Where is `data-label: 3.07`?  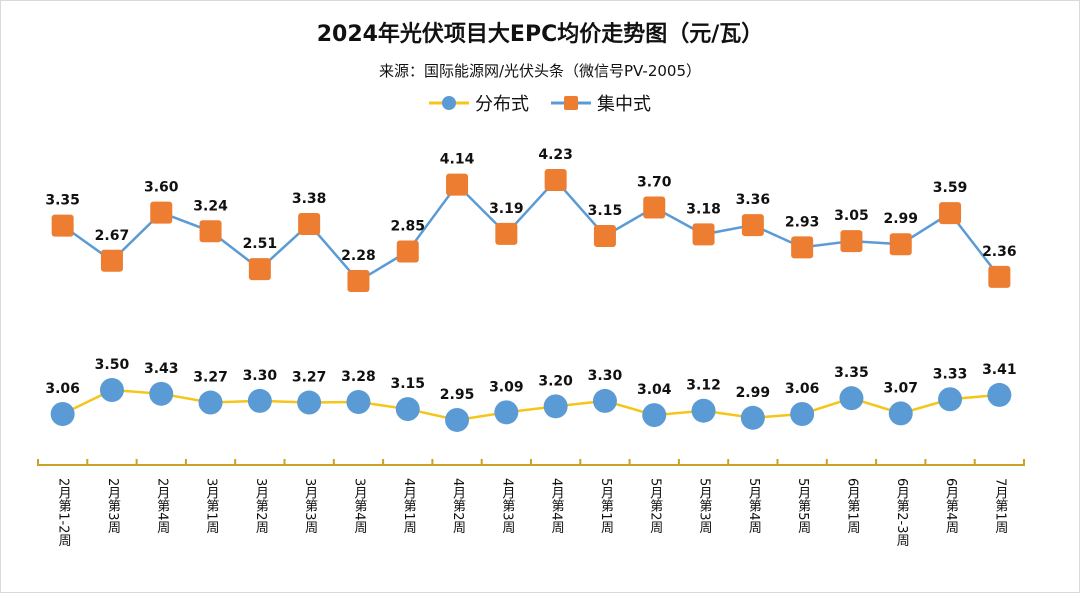 data-label: 3.07 is located at coordinates (900, 388).